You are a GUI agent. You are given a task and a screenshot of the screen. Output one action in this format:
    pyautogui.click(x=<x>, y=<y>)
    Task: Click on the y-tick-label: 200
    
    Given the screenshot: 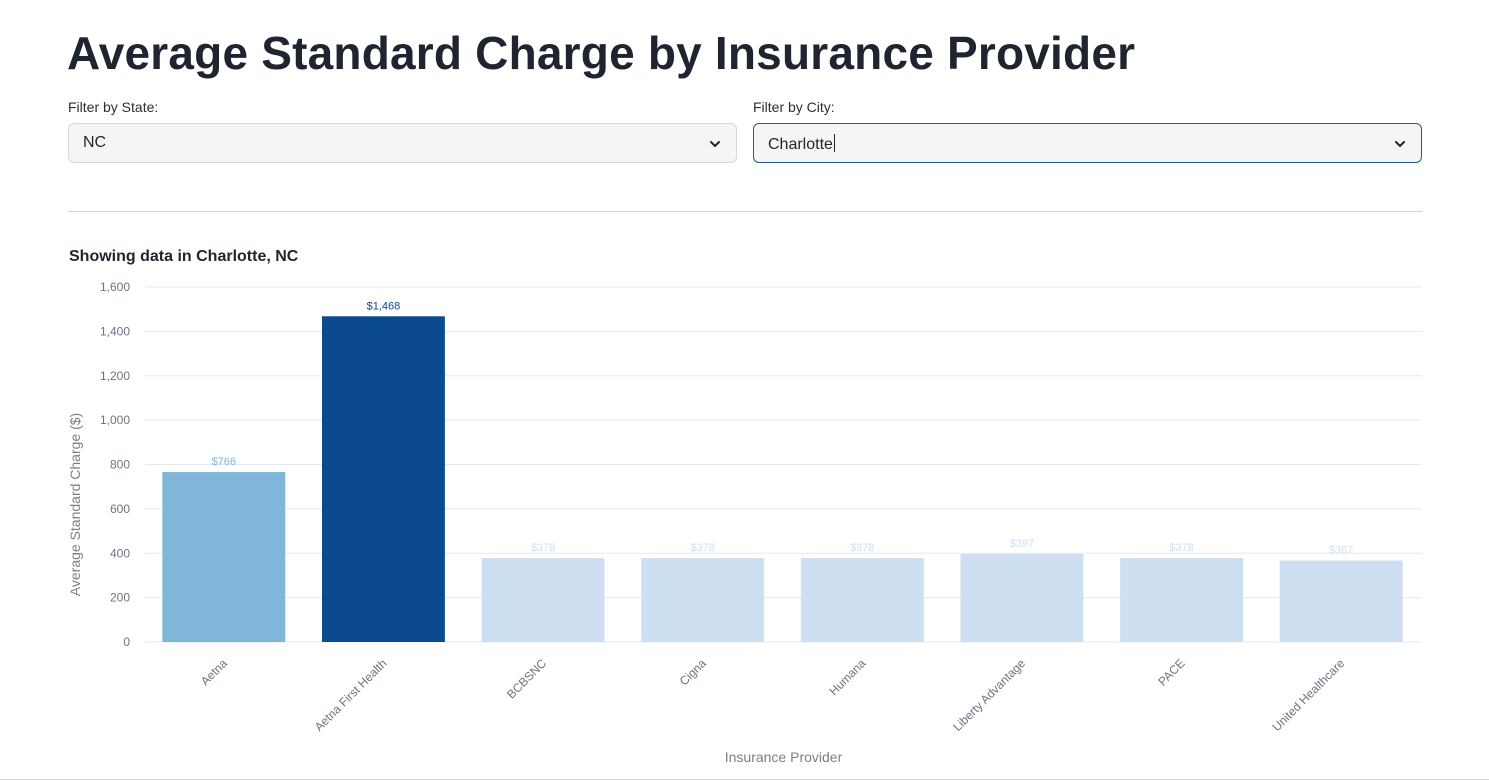 What is the action you would take?
    pyautogui.click(x=120, y=598)
    